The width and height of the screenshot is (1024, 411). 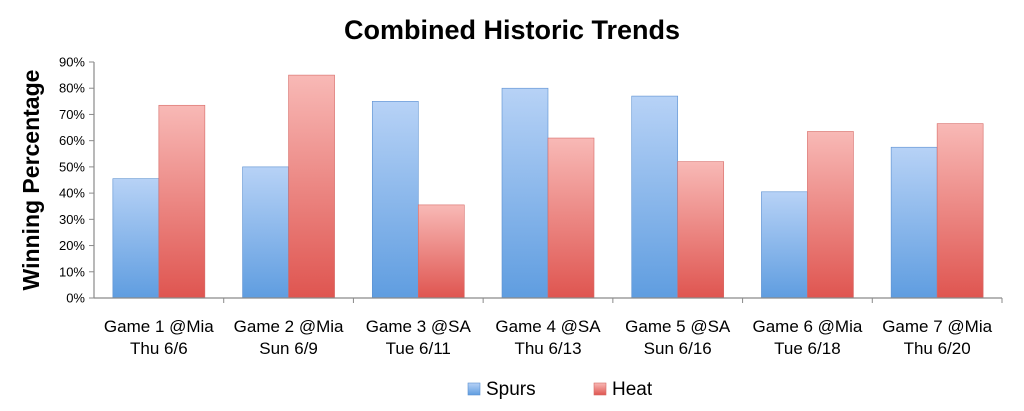 What do you see at coordinates (548, 337) in the screenshot?
I see `x-tick-label: Game 4 @SA Thu 6/13` at bounding box center [548, 337].